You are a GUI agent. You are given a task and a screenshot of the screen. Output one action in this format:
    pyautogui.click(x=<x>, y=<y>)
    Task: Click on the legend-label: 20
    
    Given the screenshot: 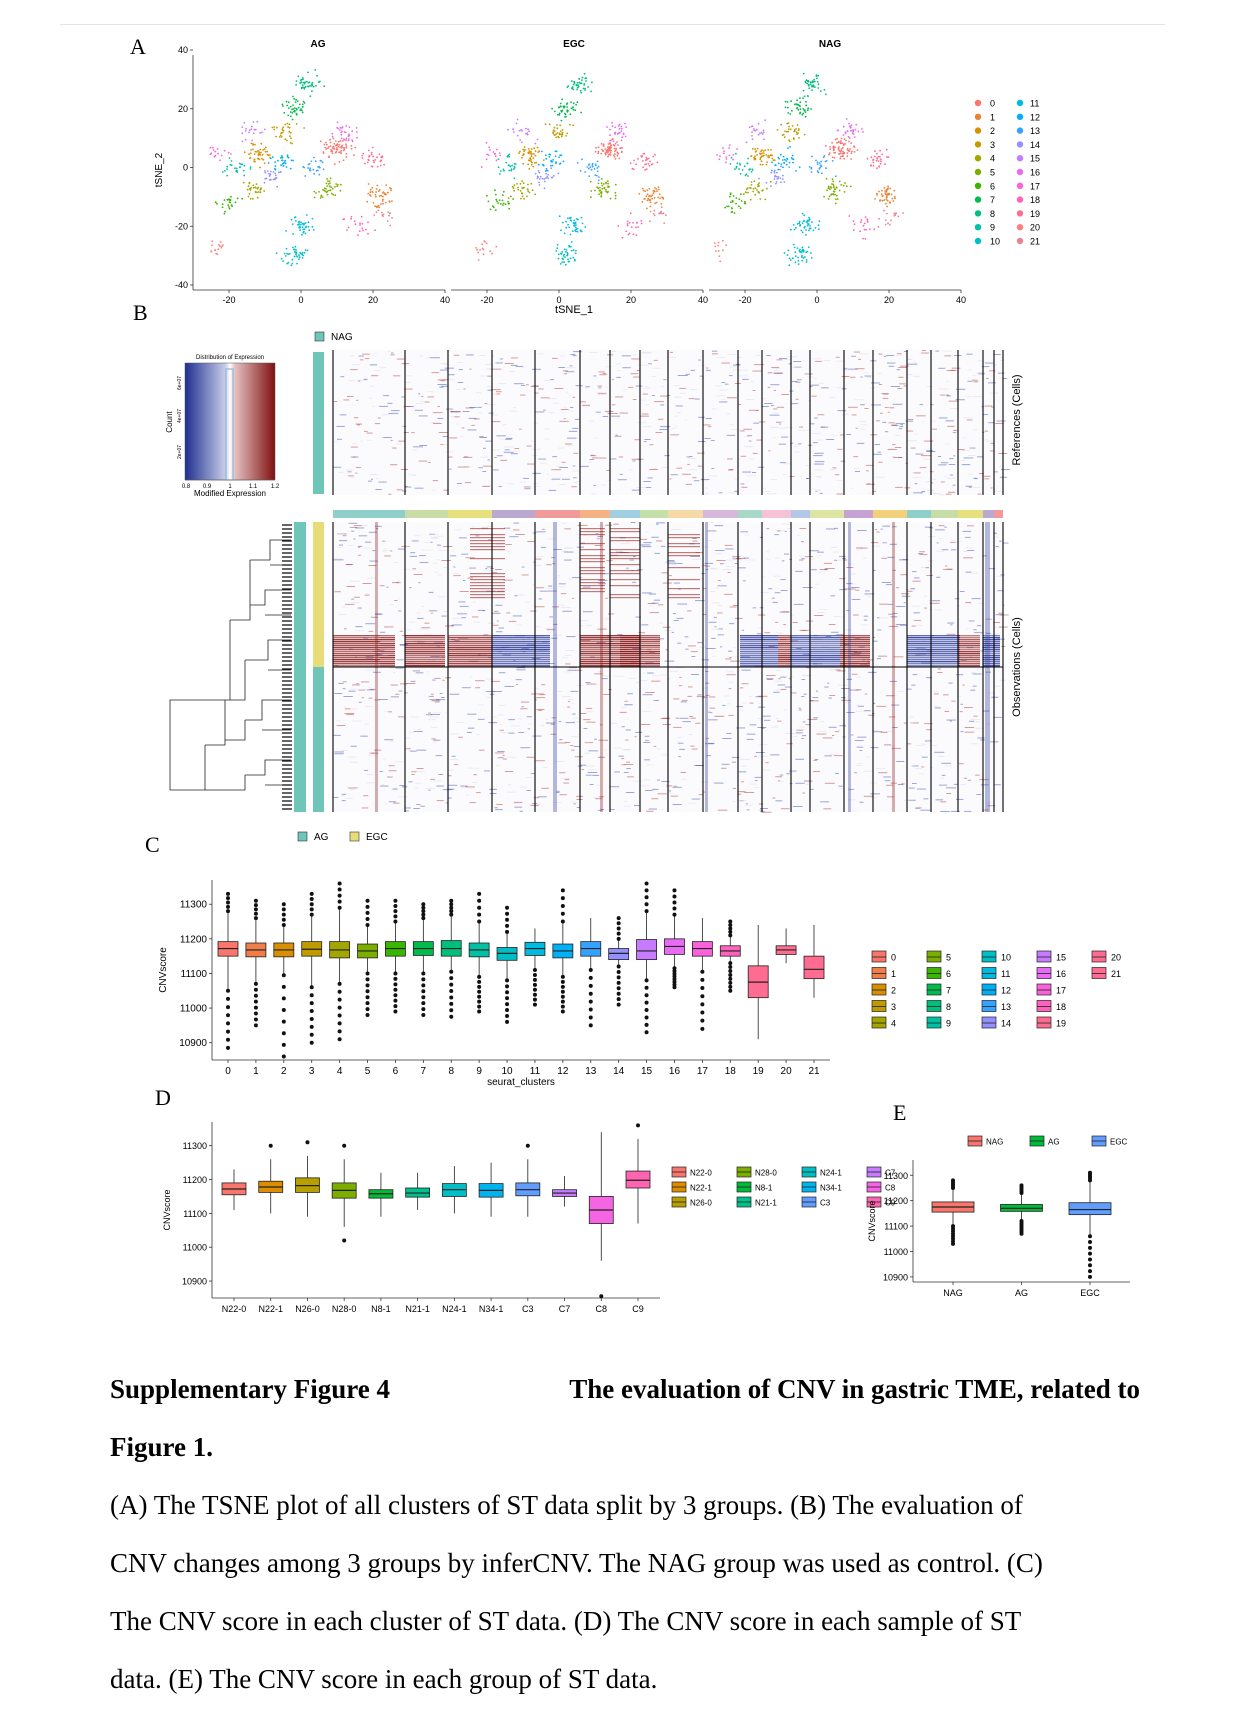 What is the action you would take?
    pyautogui.click(x=1035, y=228)
    